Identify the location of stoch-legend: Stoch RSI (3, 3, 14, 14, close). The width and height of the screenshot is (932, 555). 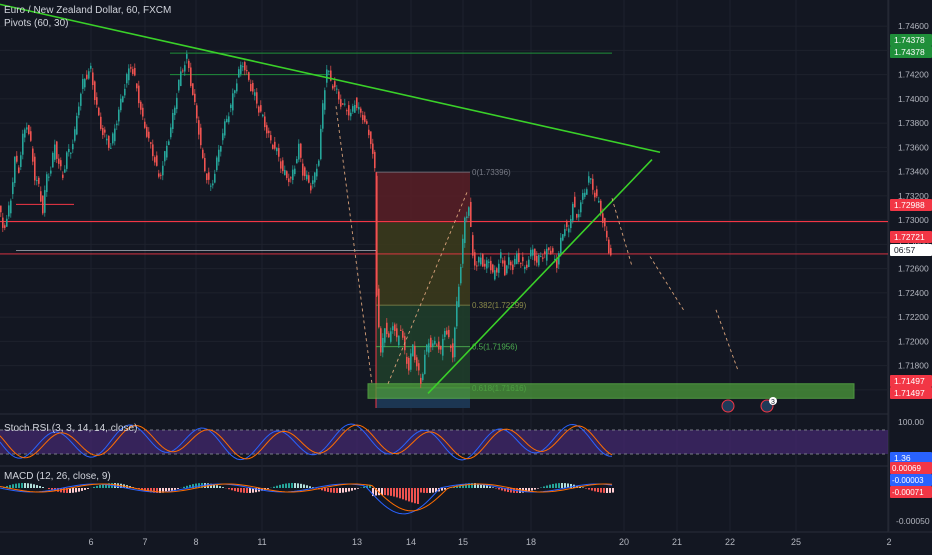
(72, 428).